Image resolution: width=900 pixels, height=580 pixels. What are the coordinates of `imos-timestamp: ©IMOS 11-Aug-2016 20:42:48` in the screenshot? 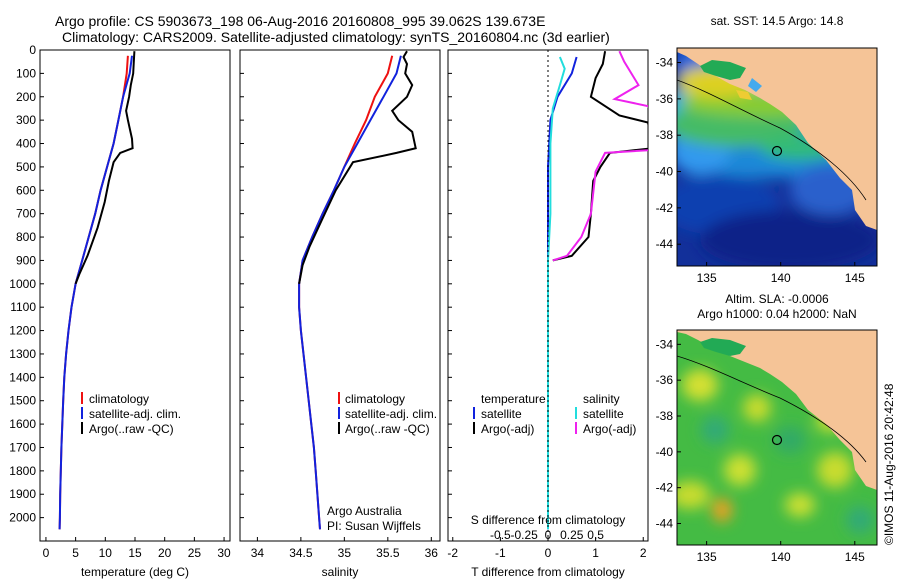 It's located at (889, 464).